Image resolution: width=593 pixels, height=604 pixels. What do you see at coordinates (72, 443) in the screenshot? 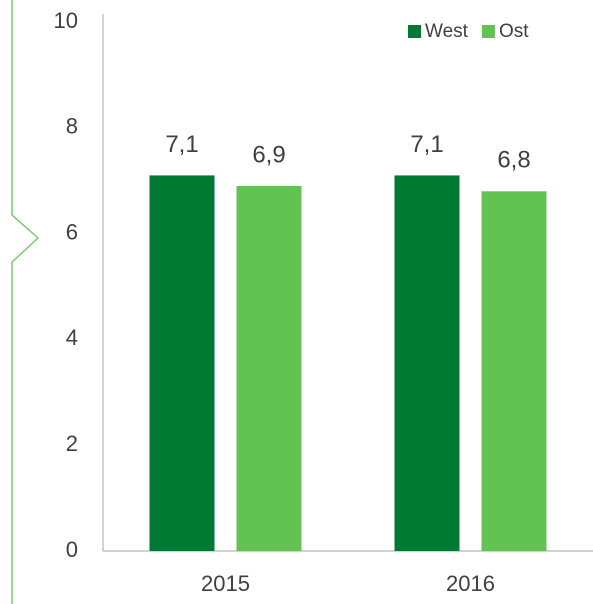
I see `y-tick-label: 2` at bounding box center [72, 443].